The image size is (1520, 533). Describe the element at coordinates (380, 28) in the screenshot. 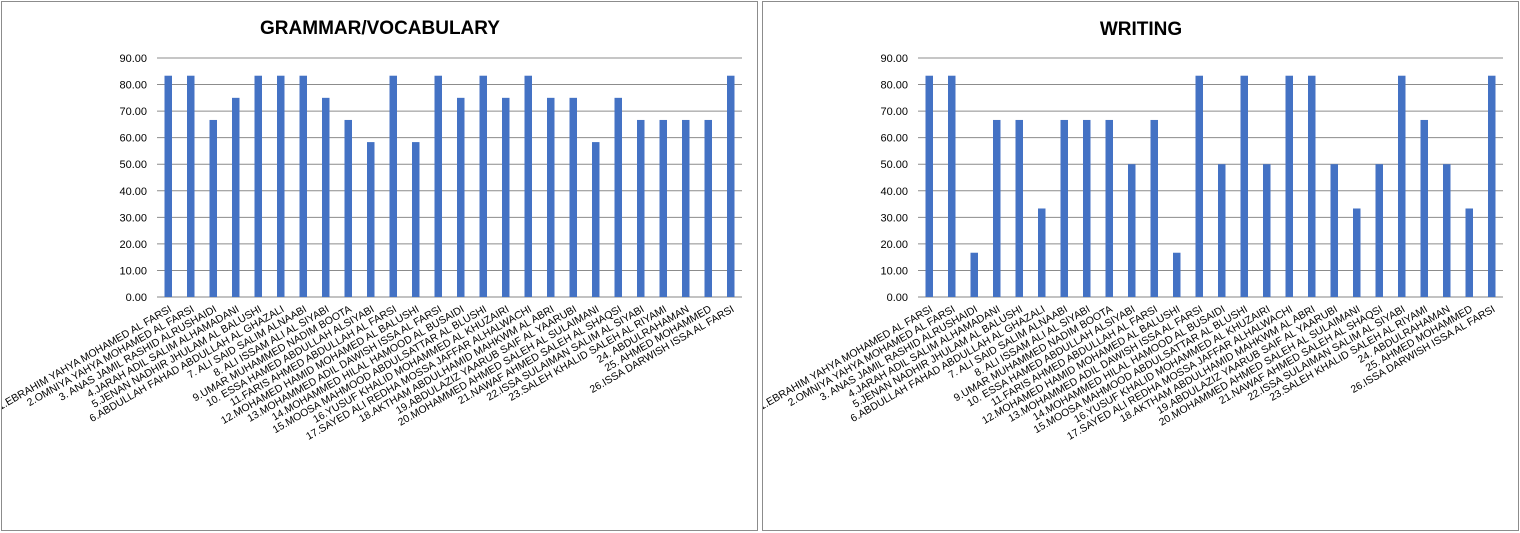

I see `chart-title: GRAMMAR/VOCABULARY` at that location.